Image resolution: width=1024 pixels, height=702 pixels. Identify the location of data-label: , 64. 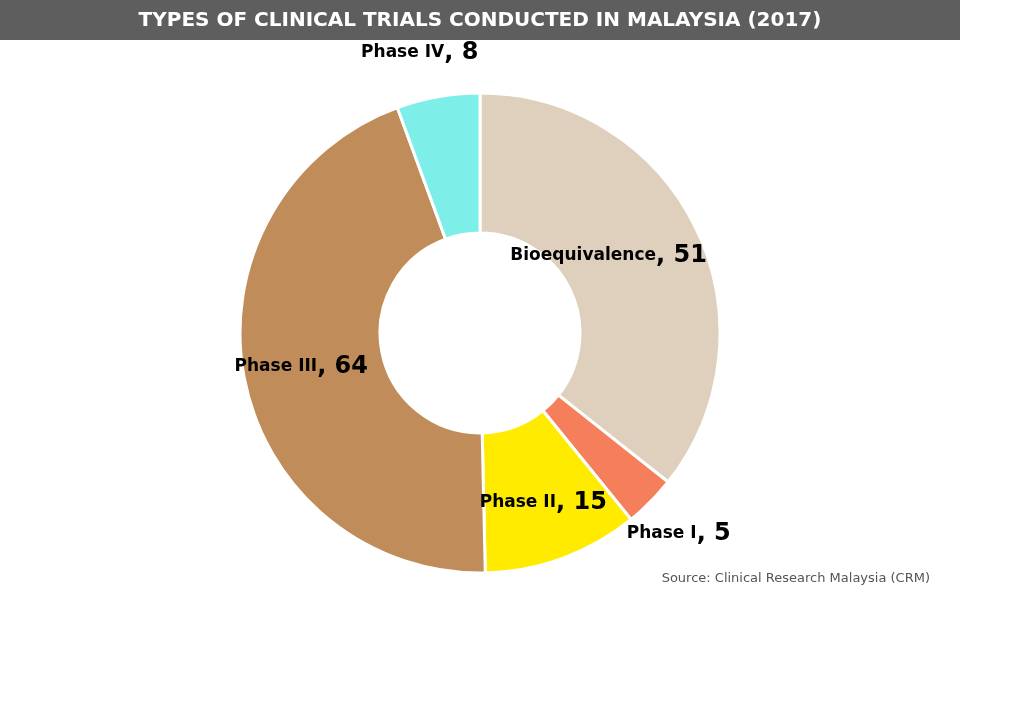
(342, 365).